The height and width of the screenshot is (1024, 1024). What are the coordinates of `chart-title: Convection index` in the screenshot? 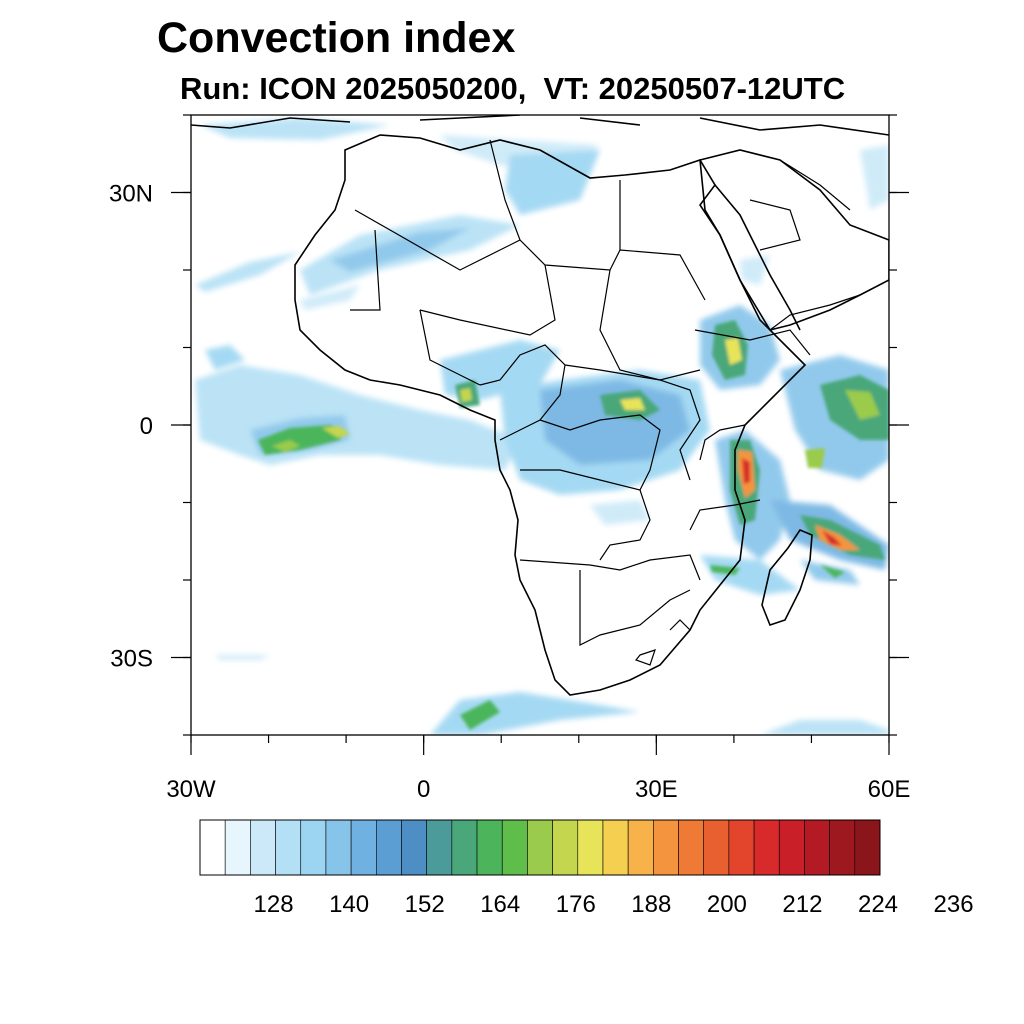 It's located at (336, 38).